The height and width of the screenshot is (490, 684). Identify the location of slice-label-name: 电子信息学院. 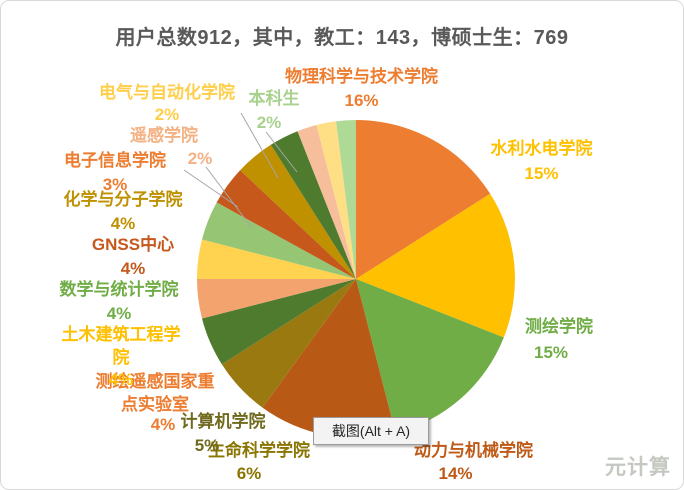
(115, 160).